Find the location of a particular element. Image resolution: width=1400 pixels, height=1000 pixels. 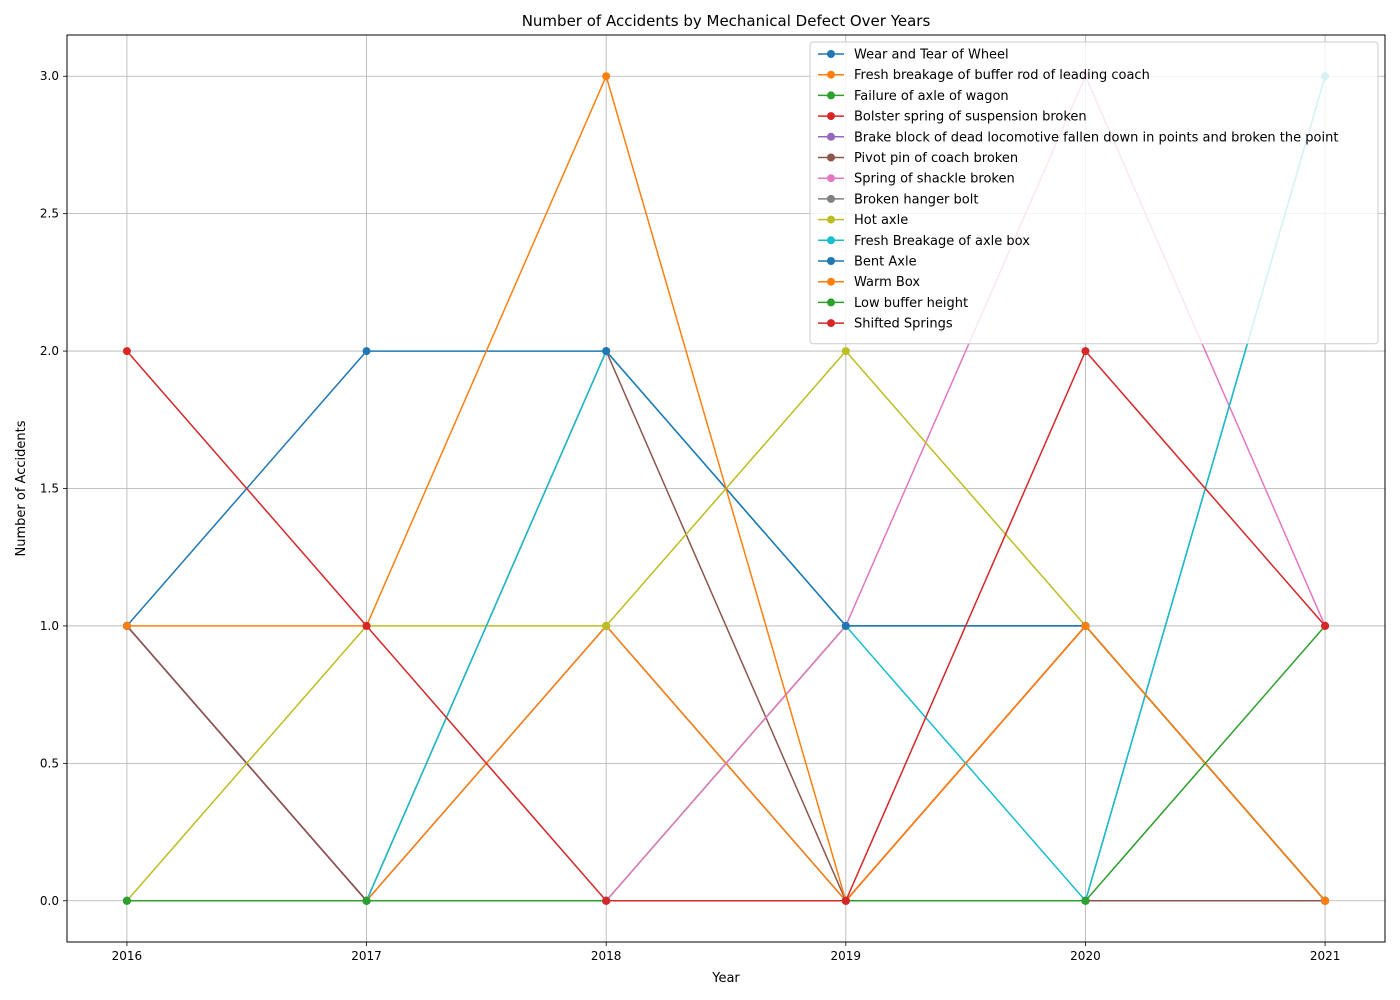

x-tick-label: 2017 is located at coordinates (366, 956).